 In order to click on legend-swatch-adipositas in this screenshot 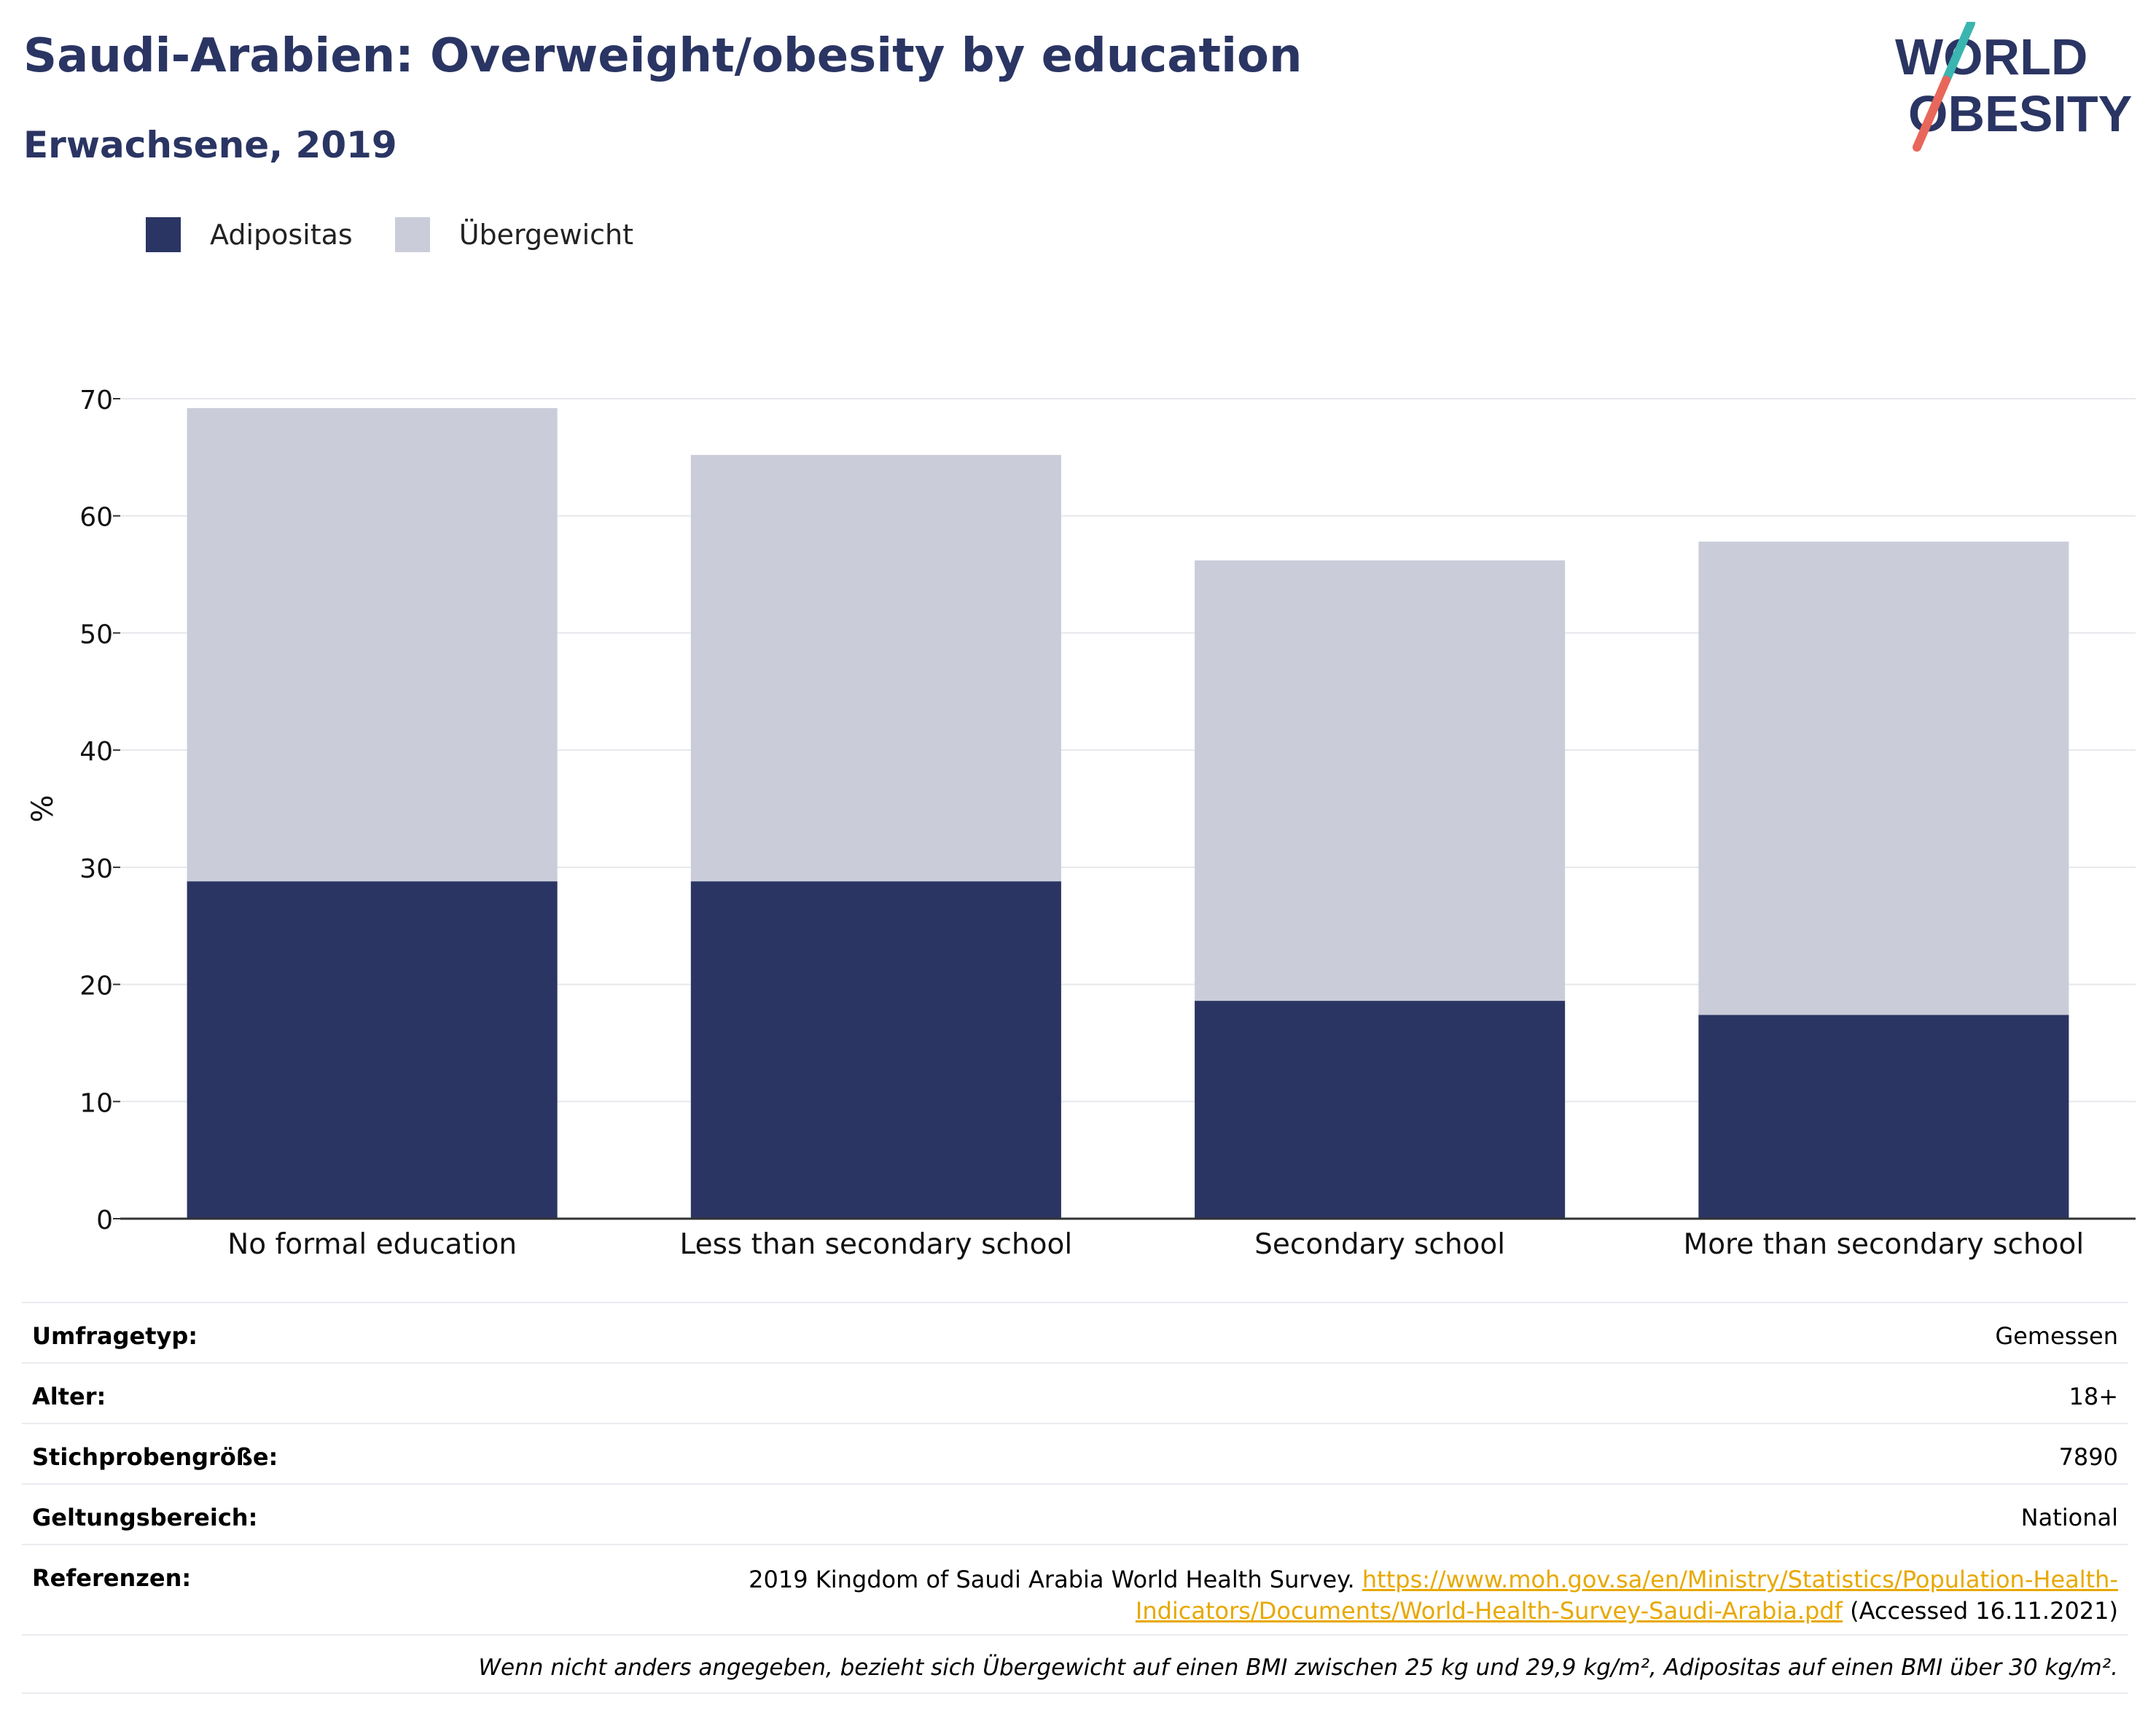, I will do `click(163, 234)`.